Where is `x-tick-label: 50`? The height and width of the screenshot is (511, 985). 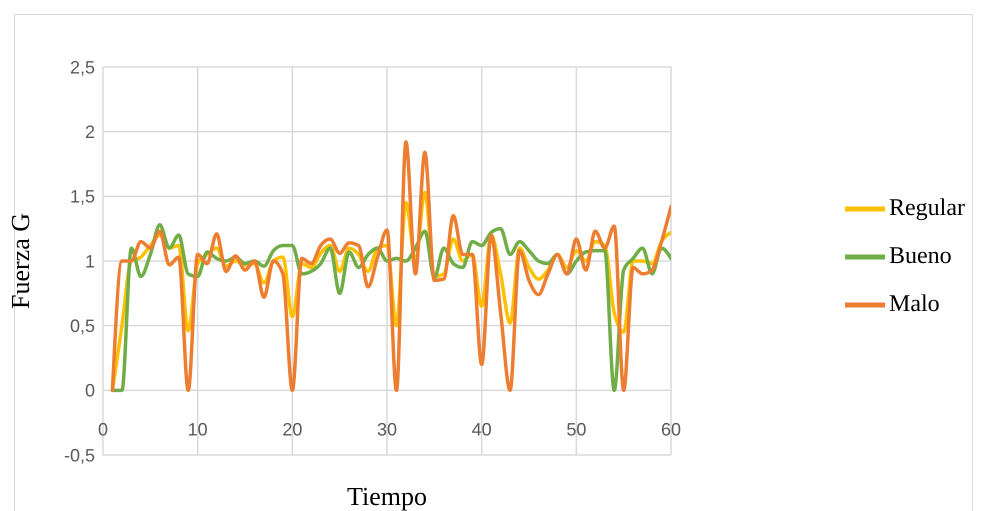 x-tick-label: 50 is located at coordinates (576, 430).